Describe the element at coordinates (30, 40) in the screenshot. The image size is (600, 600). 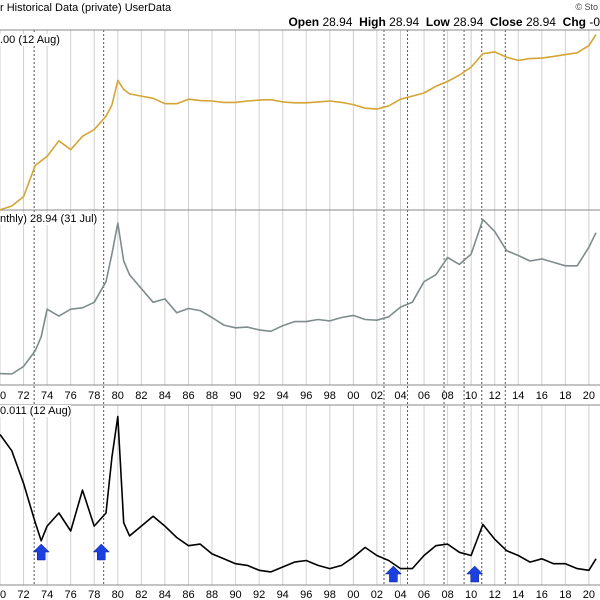
I see `top-panel-label: .00 (12 Aug)` at that location.